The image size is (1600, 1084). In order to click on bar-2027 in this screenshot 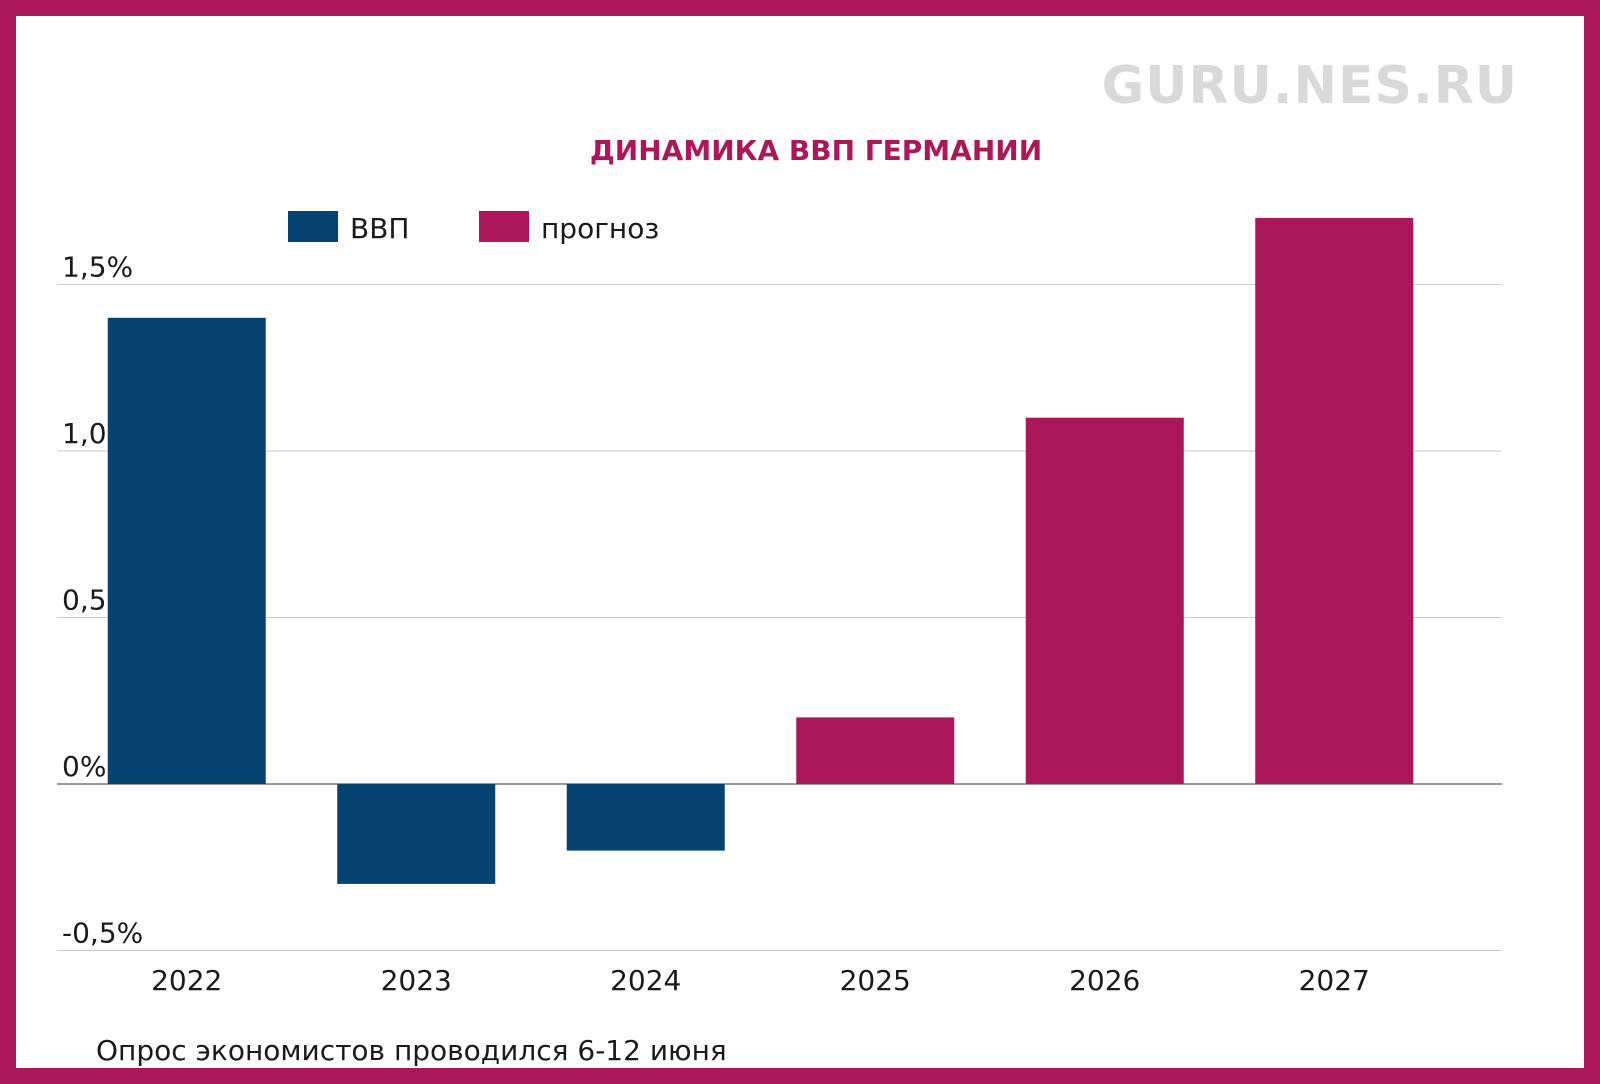, I will do `click(1334, 500)`.